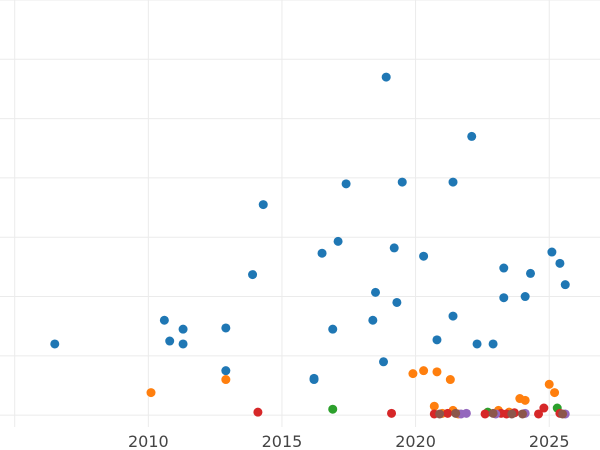 Image resolution: width=600 pixels, height=450 pixels. I want to click on x-tick-label-0: 2010, so click(148, 441).